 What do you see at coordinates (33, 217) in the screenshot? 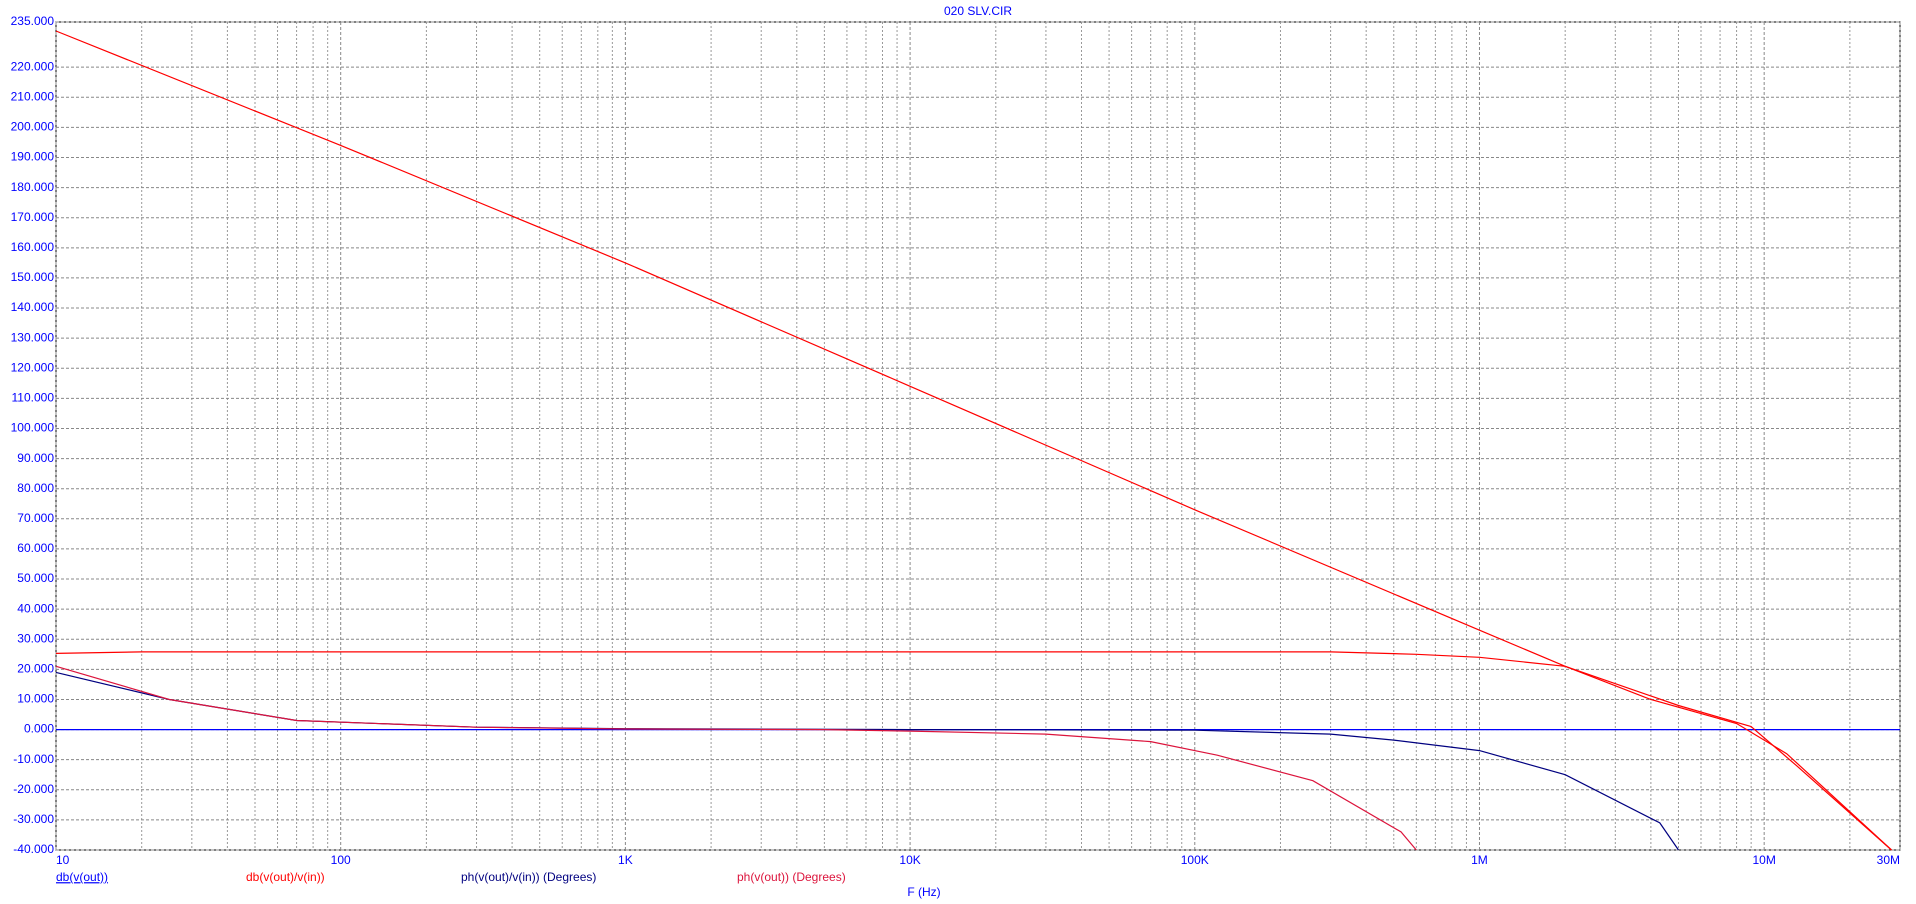
I see `y-tick-label: 170.000` at bounding box center [33, 217].